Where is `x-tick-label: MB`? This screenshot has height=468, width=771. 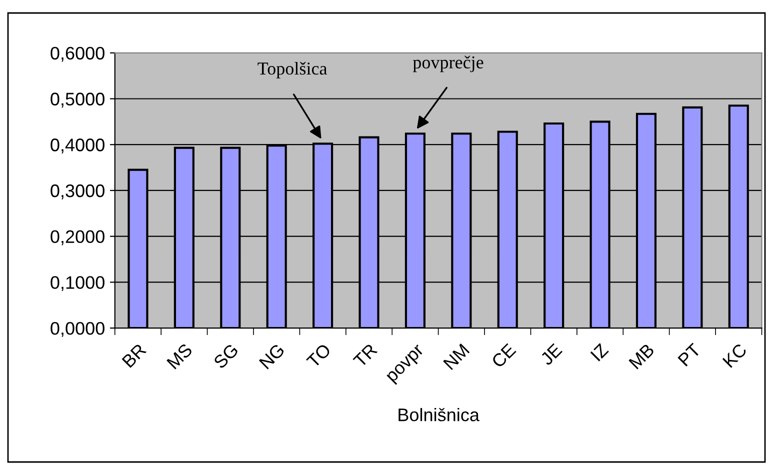
x-tick-label: MB is located at coordinates (641, 356).